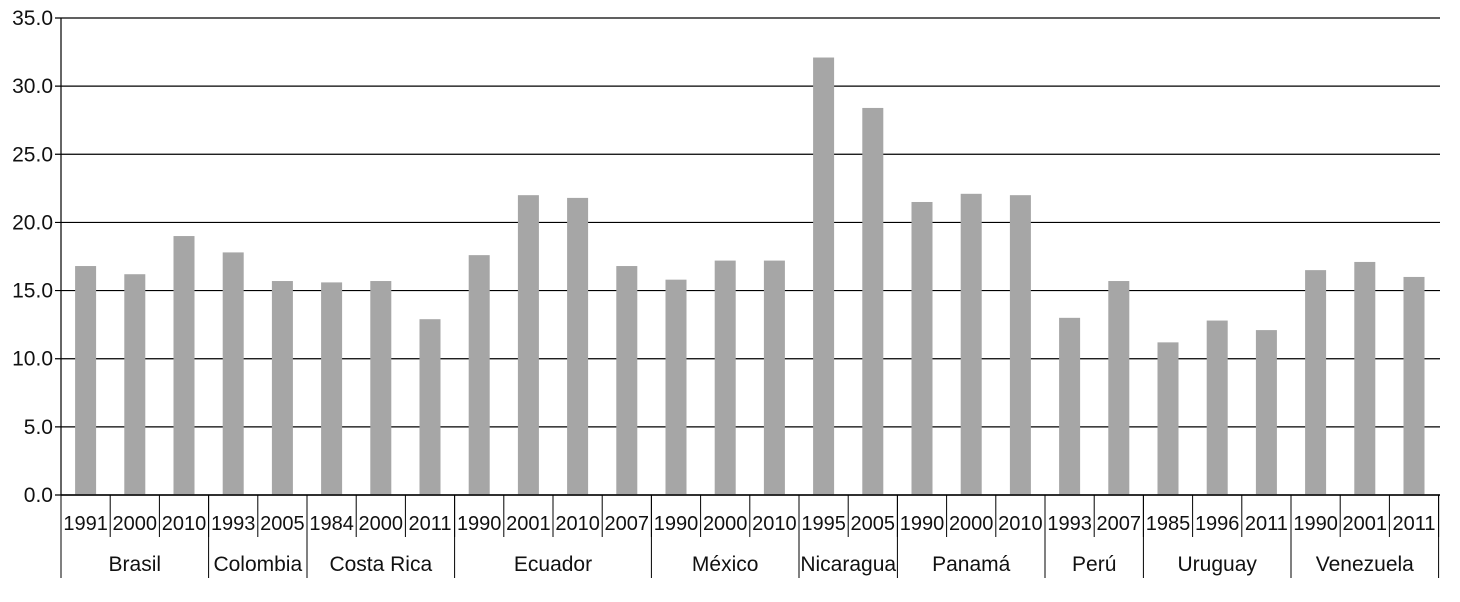  What do you see at coordinates (38, 495) in the screenshot?
I see `y-tick-label: 0.0` at bounding box center [38, 495].